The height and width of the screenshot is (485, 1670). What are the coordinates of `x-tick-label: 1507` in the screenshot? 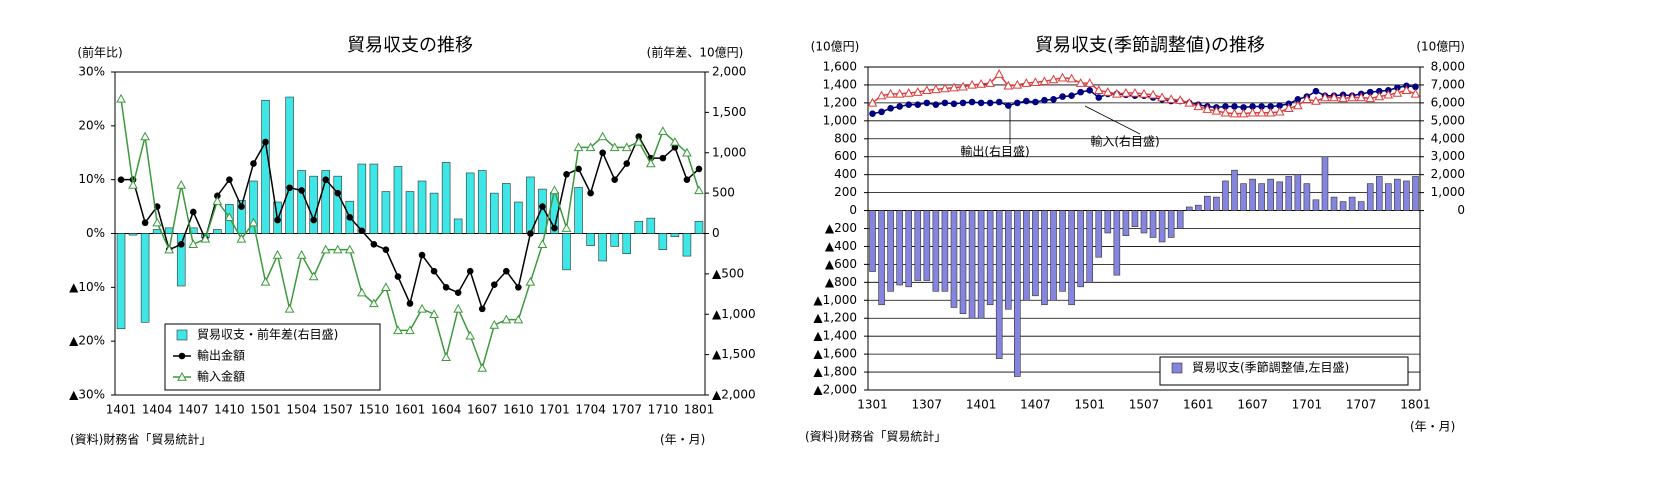 It's located at (1144, 405).